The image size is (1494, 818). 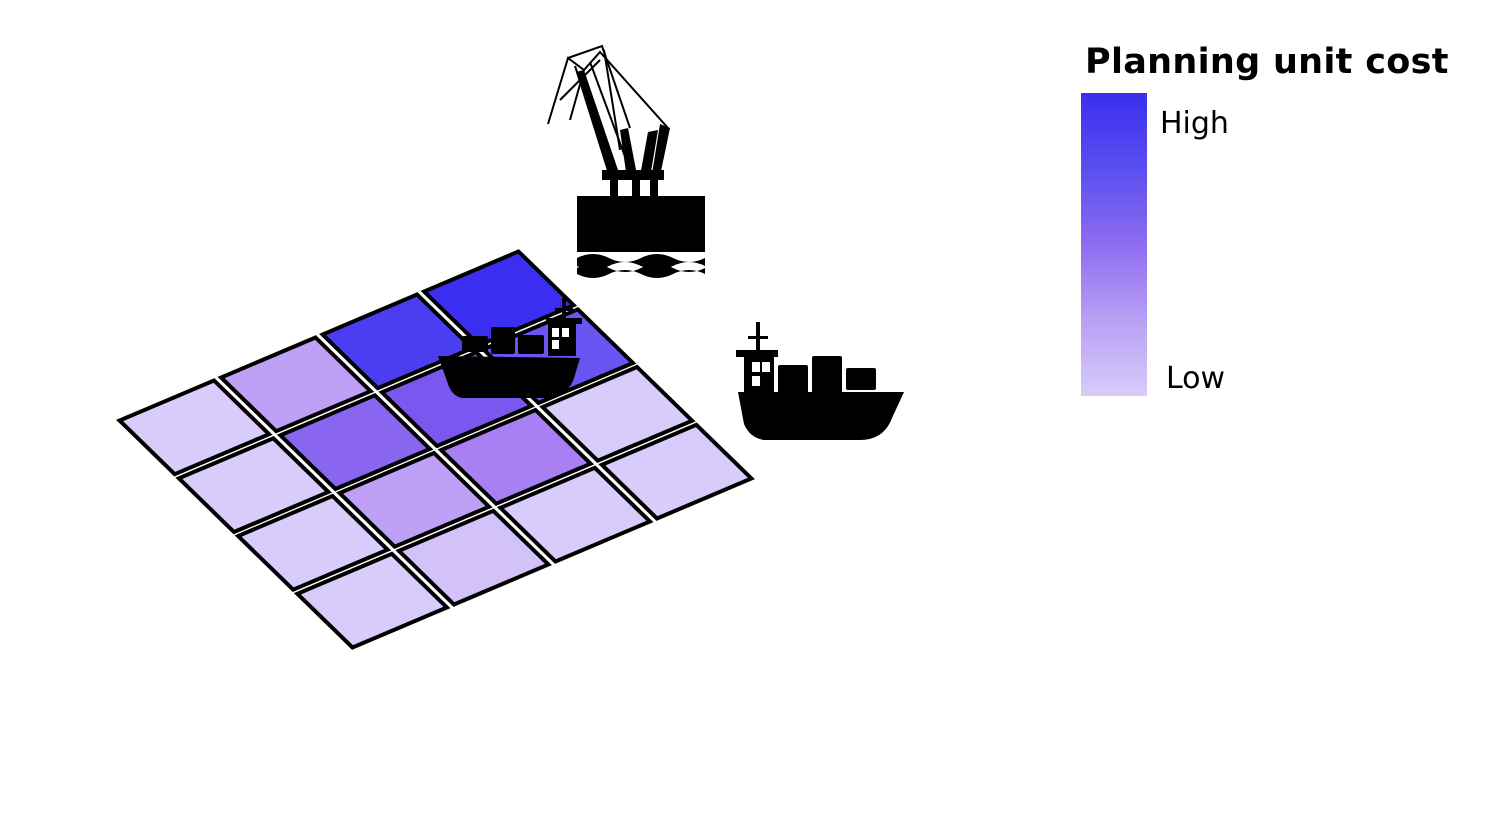 What do you see at coordinates (1114, 244) in the screenshot?
I see `legend-gradient-bar` at bounding box center [1114, 244].